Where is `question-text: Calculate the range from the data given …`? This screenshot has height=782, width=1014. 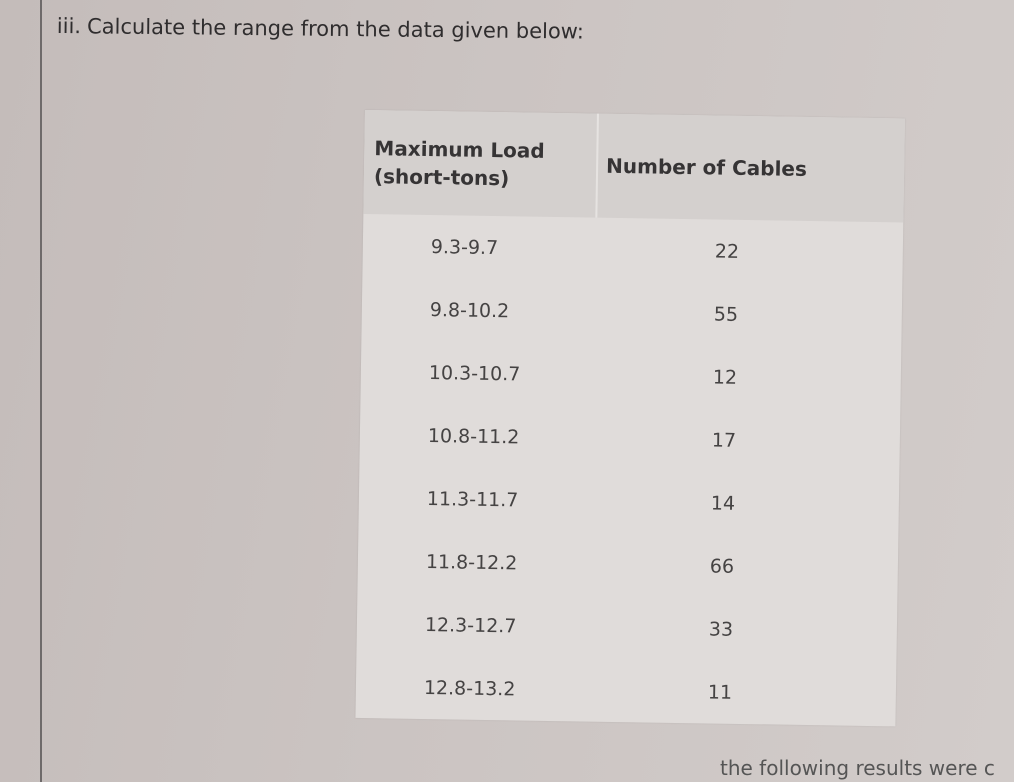
question-text: Calculate the range from the data given … is located at coordinates (335, 29).